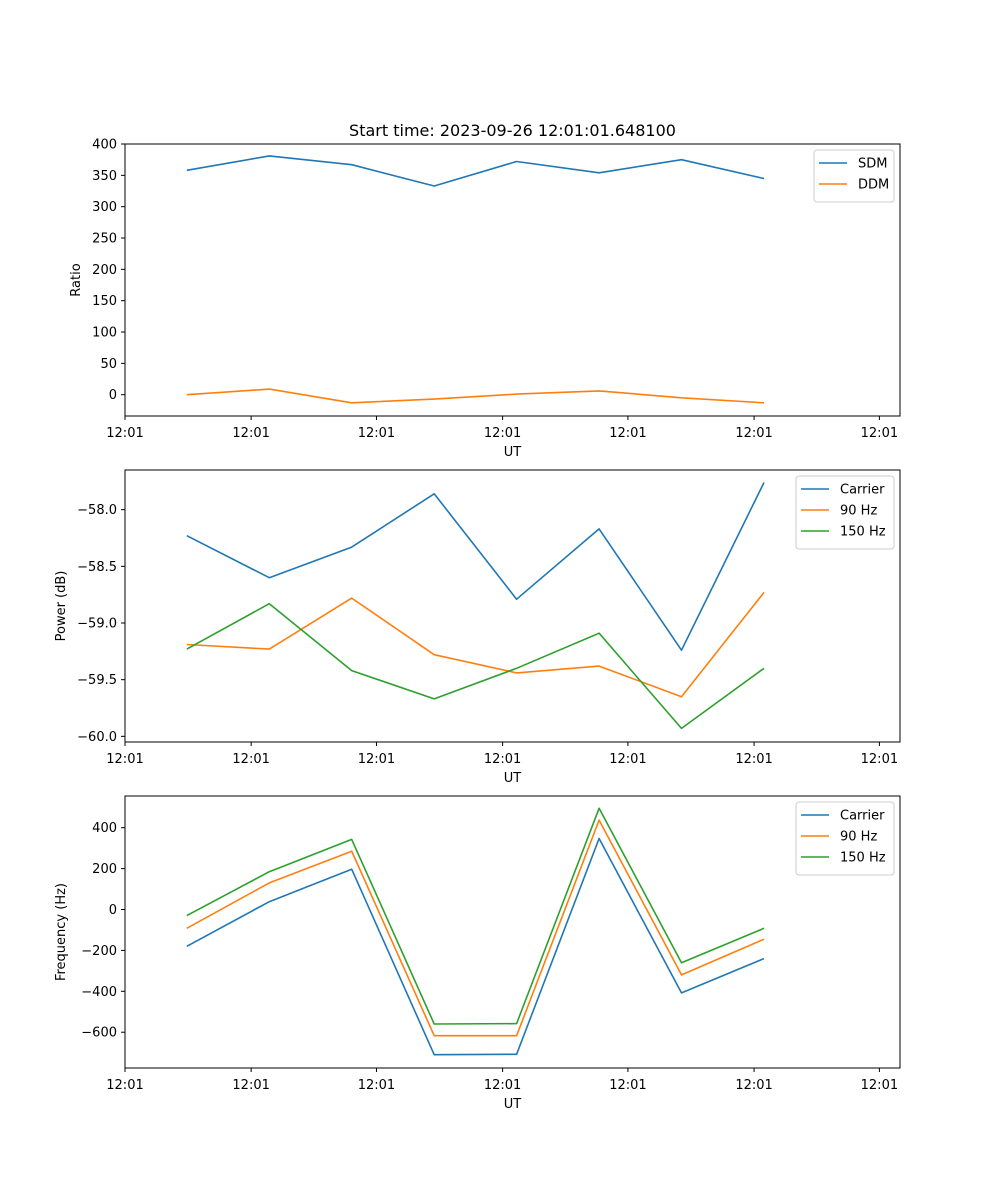 The width and height of the screenshot is (1000, 1200). I want to click on legend-label: SDM, so click(872, 164).